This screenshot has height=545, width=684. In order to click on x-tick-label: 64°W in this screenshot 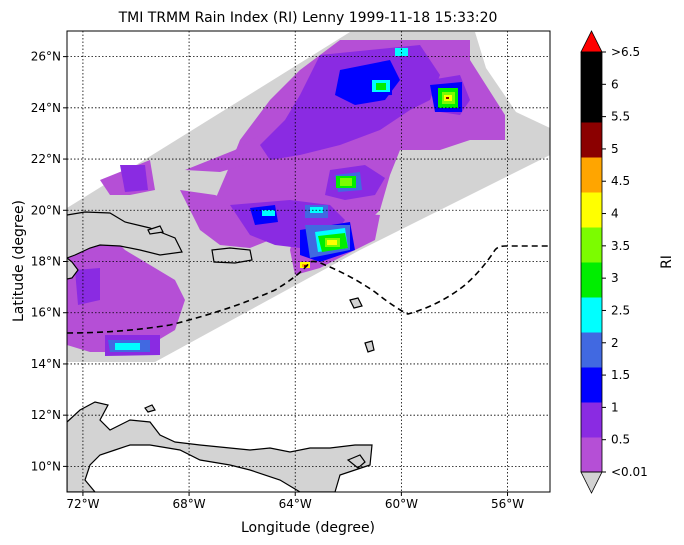, I will do `click(295, 504)`.